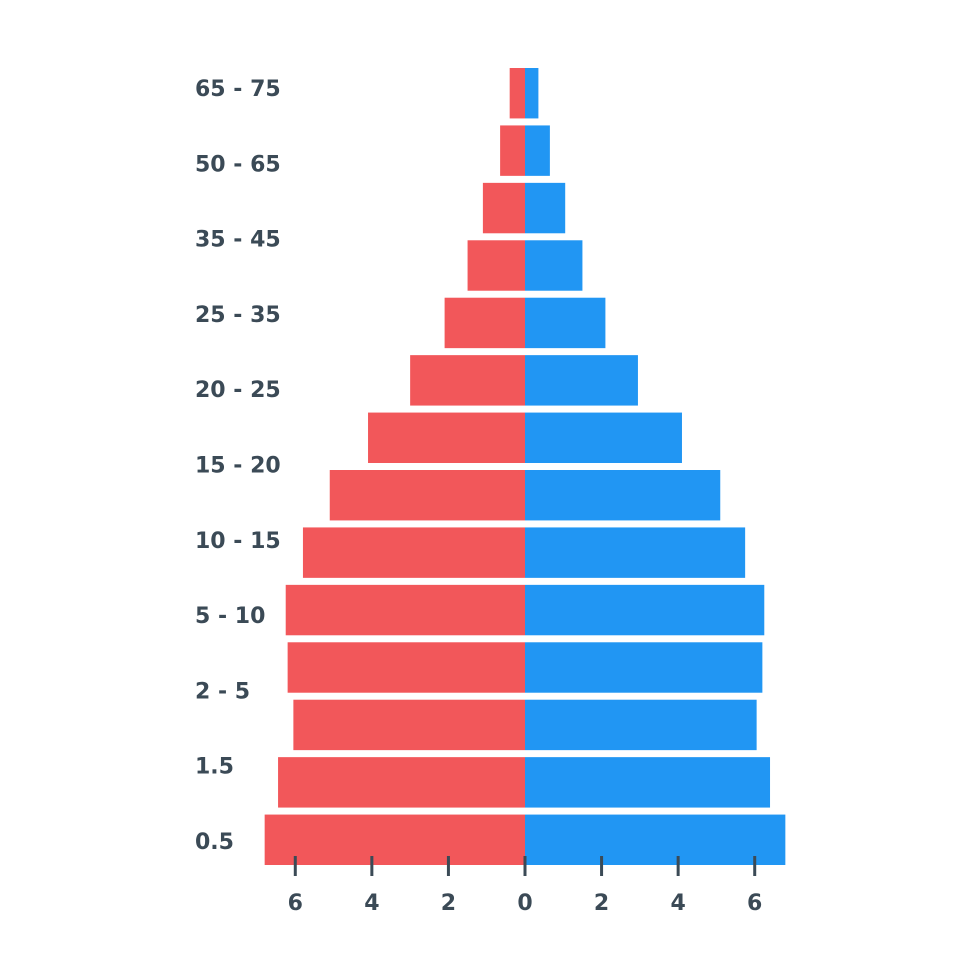 This screenshot has width=980, height=980. Describe the element at coordinates (238, 466) in the screenshot. I see `y-label: 15 - 20` at that location.